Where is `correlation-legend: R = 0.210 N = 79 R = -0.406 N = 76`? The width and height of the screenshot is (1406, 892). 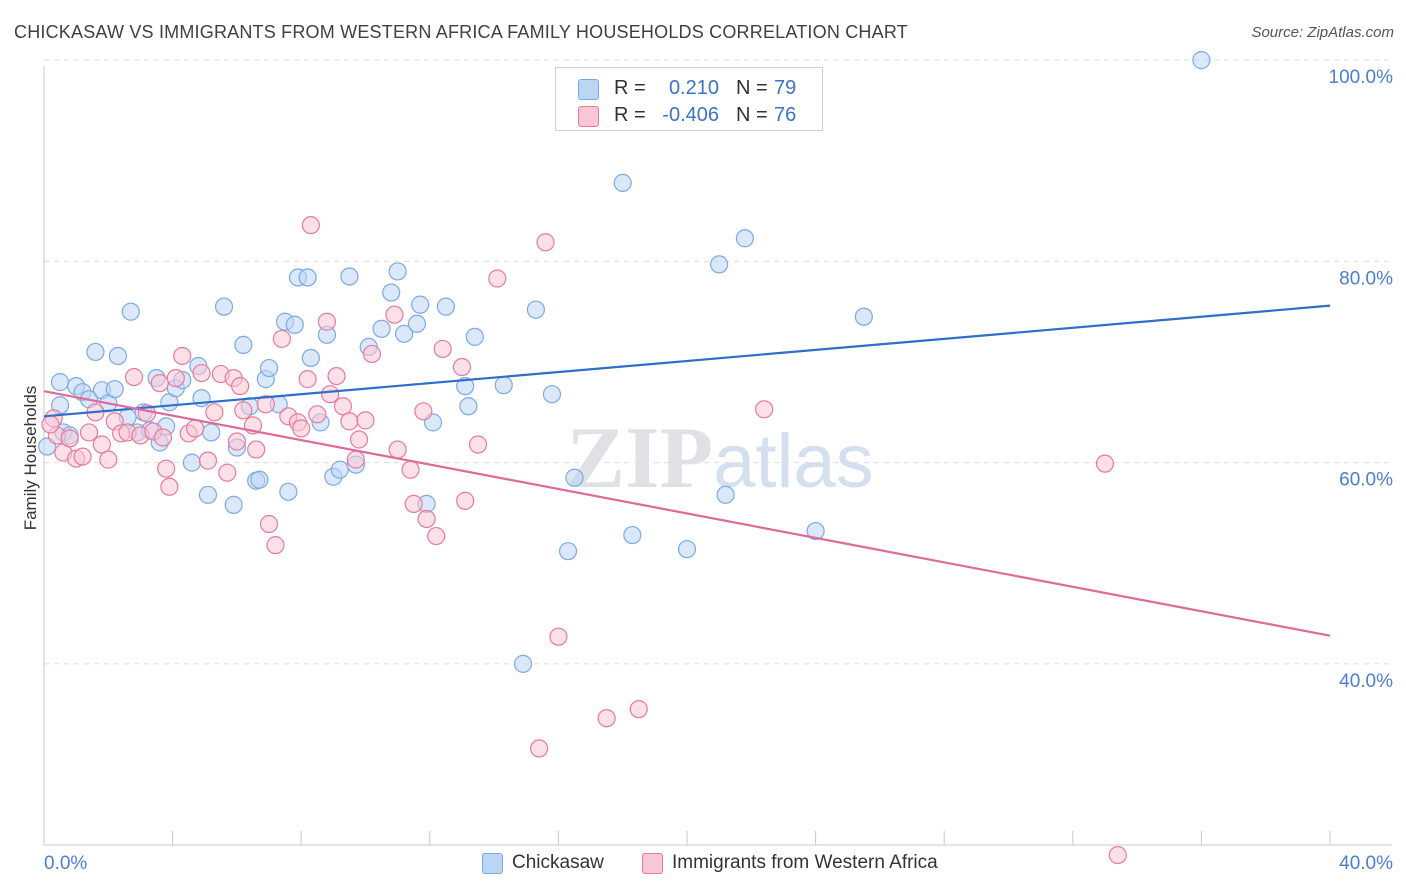 correlation-legend: R = 0.210 N = 79 R = -0.406 N = 76 is located at coordinates (689, 99).